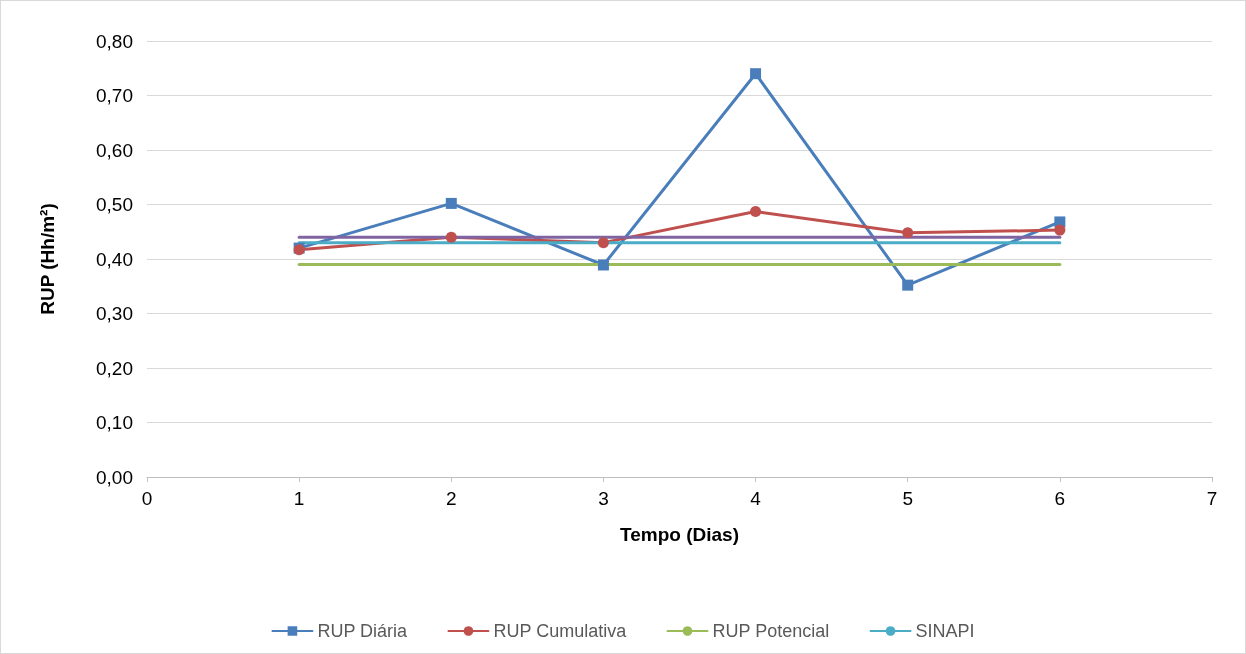 The image size is (1246, 654). What do you see at coordinates (114, 41) in the screenshot?
I see `y-tick-label: 0,80` at bounding box center [114, 41].